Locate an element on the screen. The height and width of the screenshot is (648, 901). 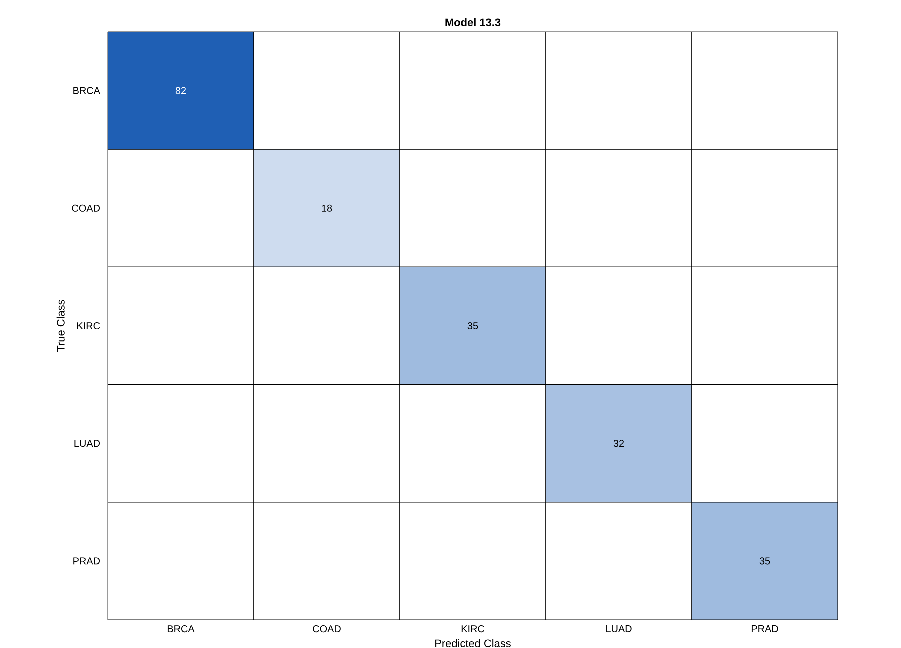
y-axis-title: True Class is located at coordinates (60, 326).